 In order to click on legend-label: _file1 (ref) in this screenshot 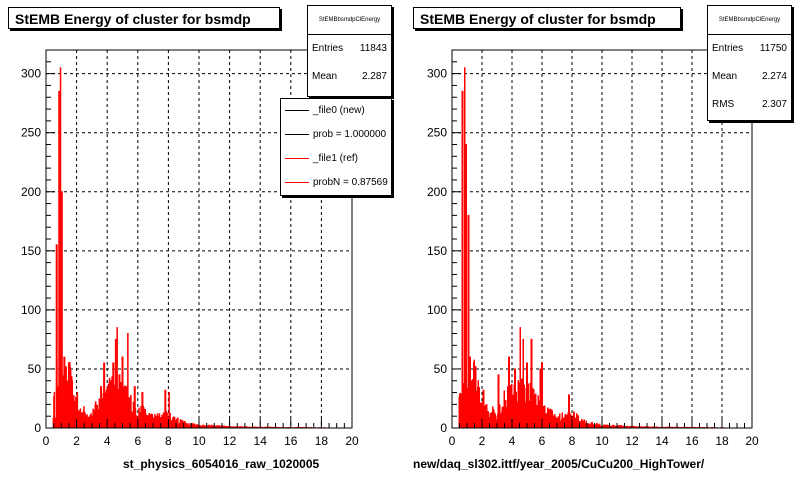, I will do `click(336, 158)`.